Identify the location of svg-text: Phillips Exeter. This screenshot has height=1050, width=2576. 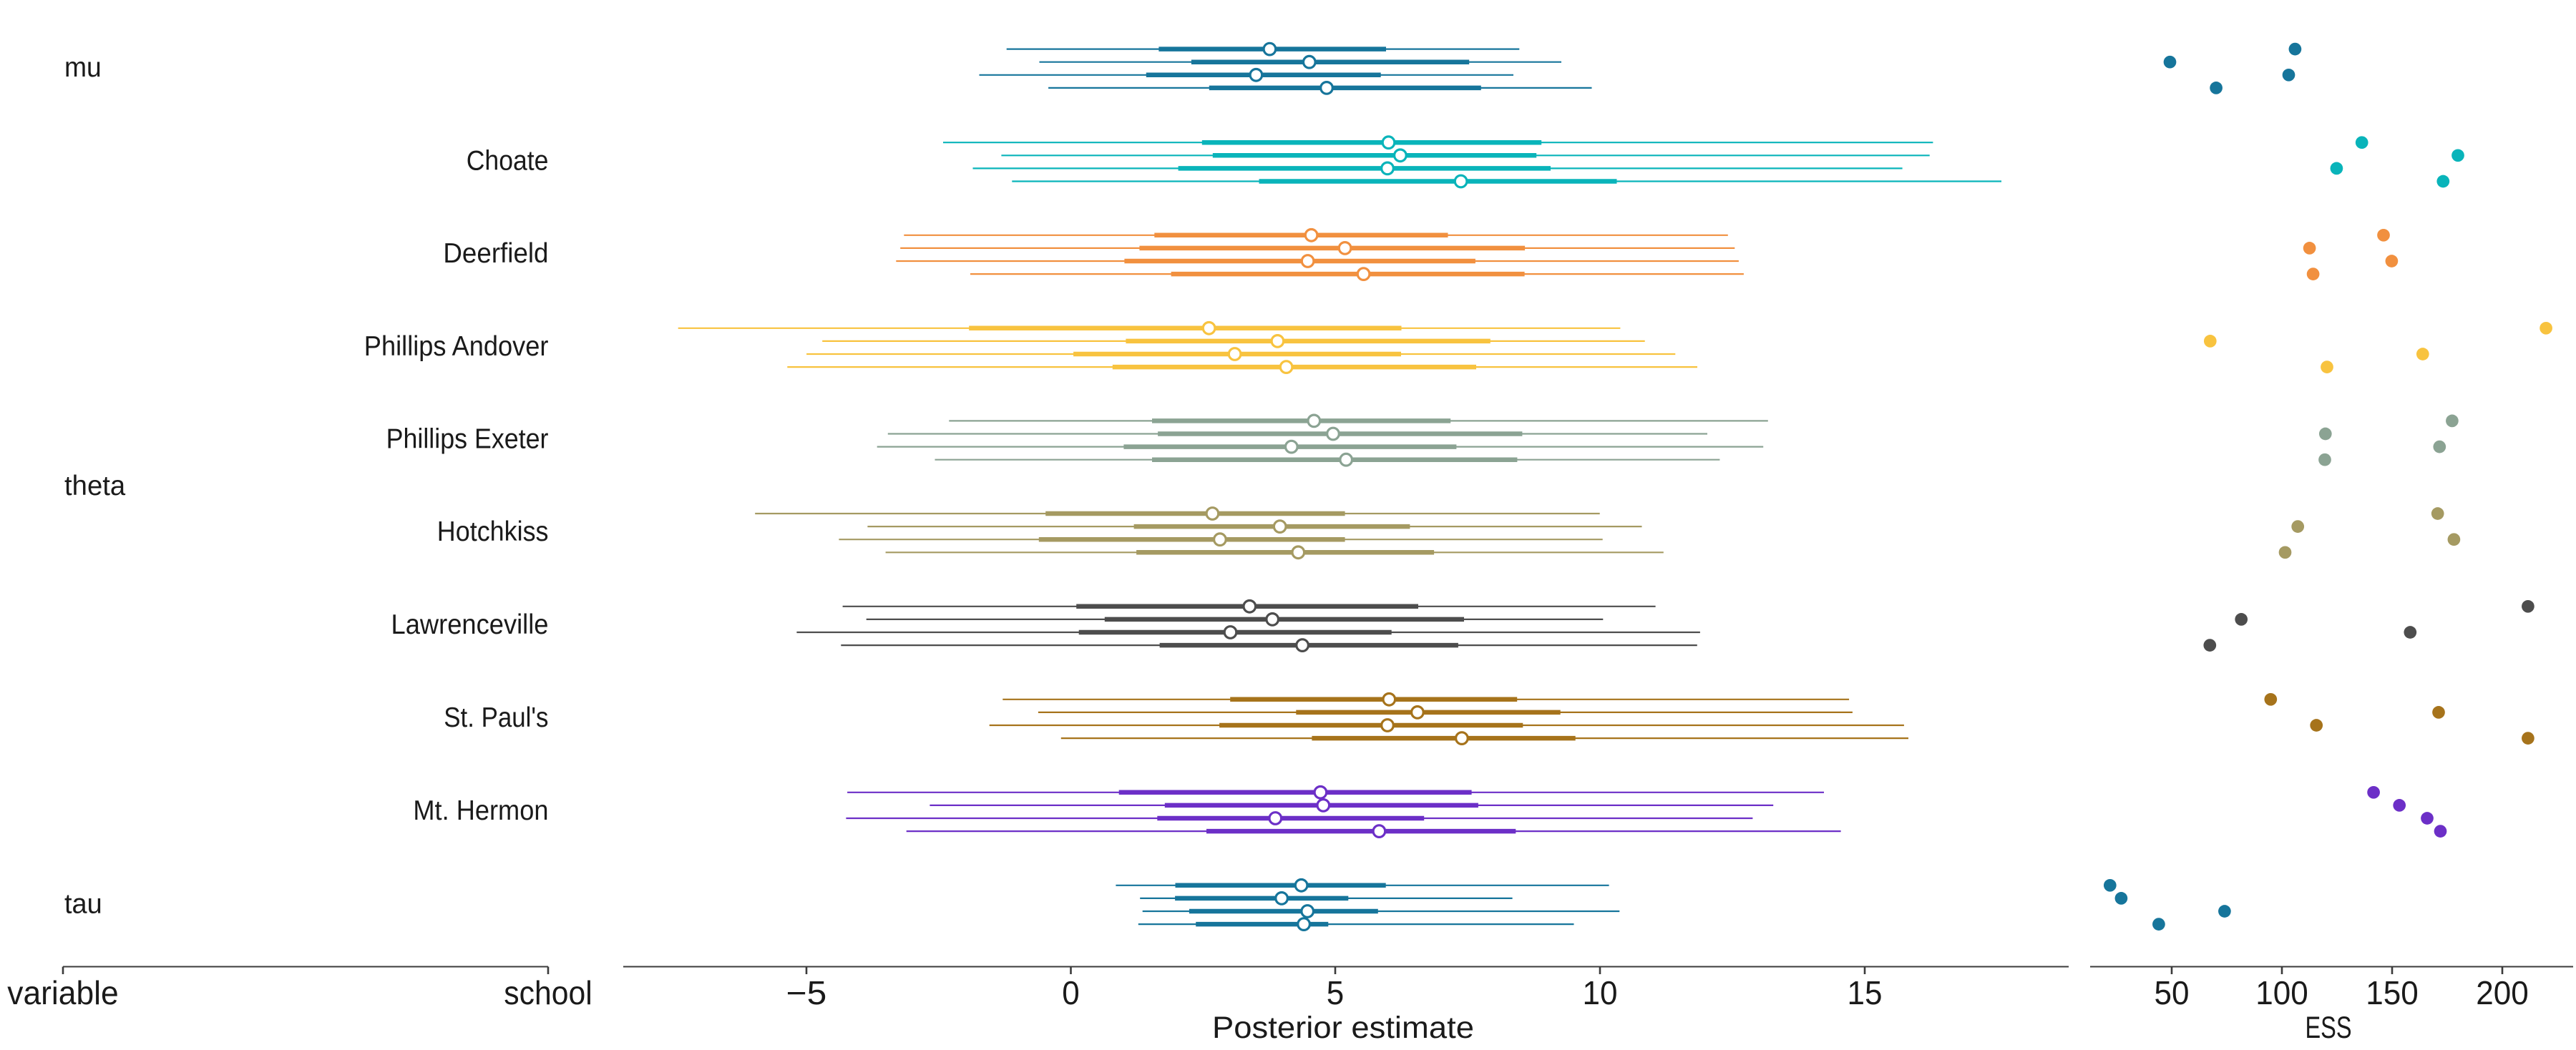
(467, 439).